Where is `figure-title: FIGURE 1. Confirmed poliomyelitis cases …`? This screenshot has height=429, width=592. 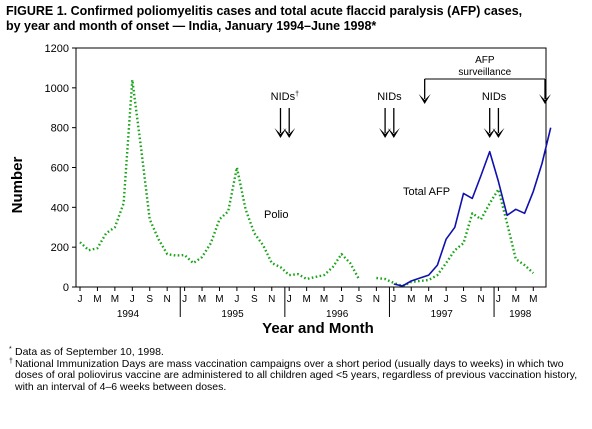 figure-title: FIGURE 1. Confirmed poliomyelitis cases … is located at coordinates (297, 19).